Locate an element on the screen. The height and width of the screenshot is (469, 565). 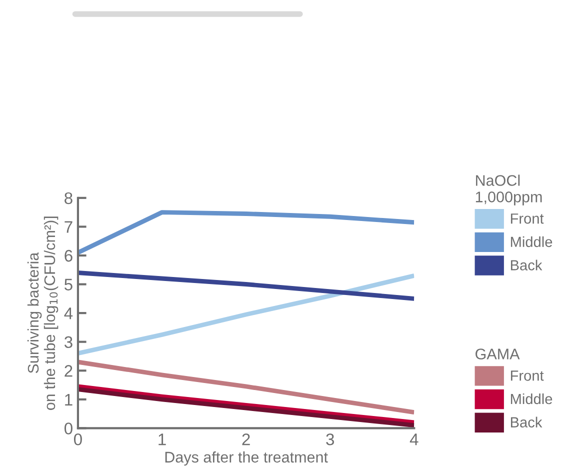
x-tick-label: 3 is located at coordinates (330, 440).